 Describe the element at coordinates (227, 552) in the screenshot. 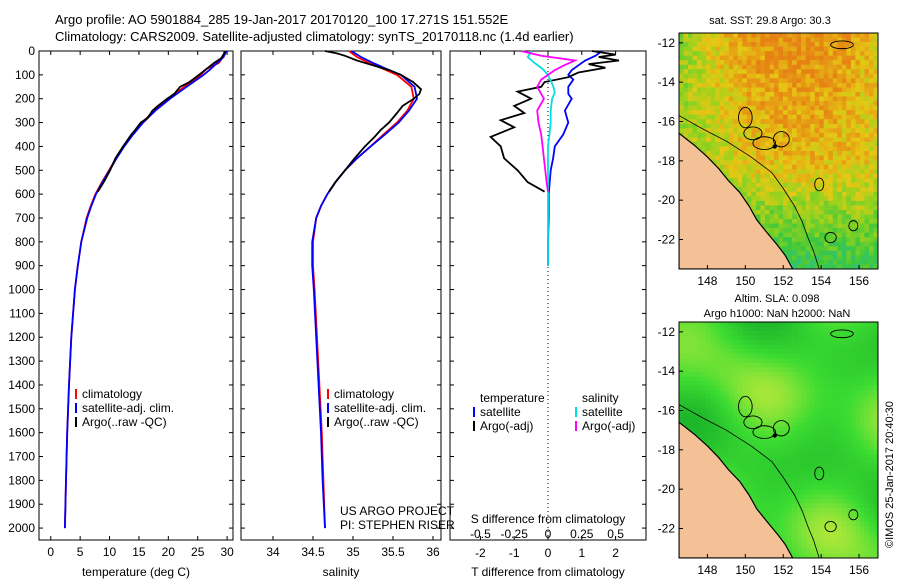

I see `x-tick-label: 30` at that location.